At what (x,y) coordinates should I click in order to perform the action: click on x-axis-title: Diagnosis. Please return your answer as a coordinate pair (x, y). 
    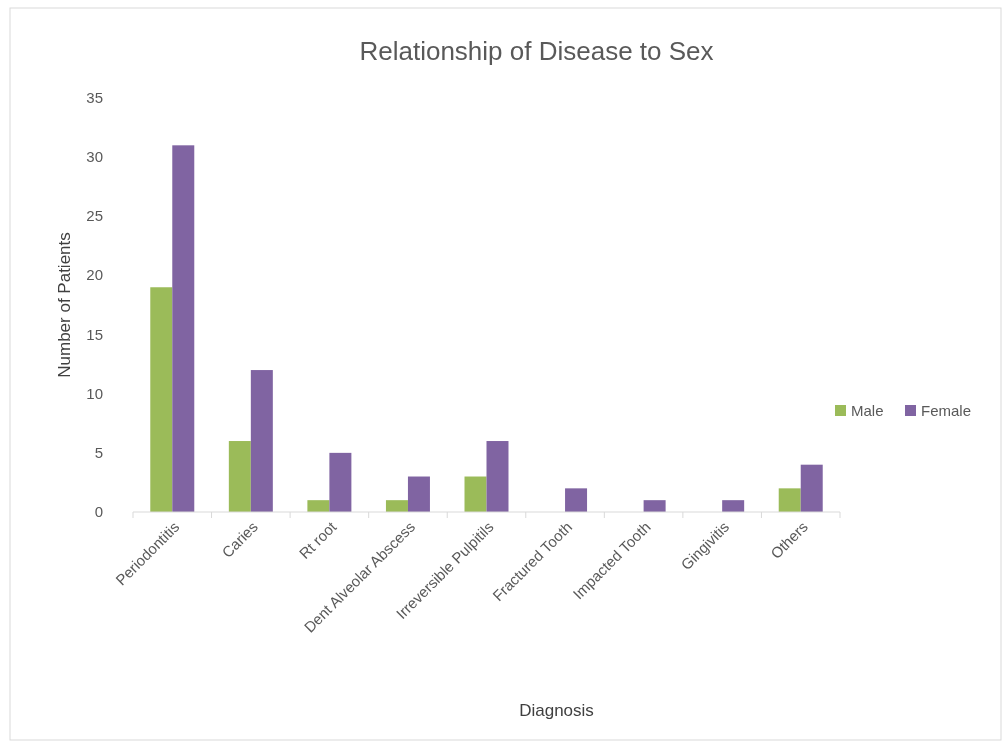
    Looking at the image, I should click on (556, 710).